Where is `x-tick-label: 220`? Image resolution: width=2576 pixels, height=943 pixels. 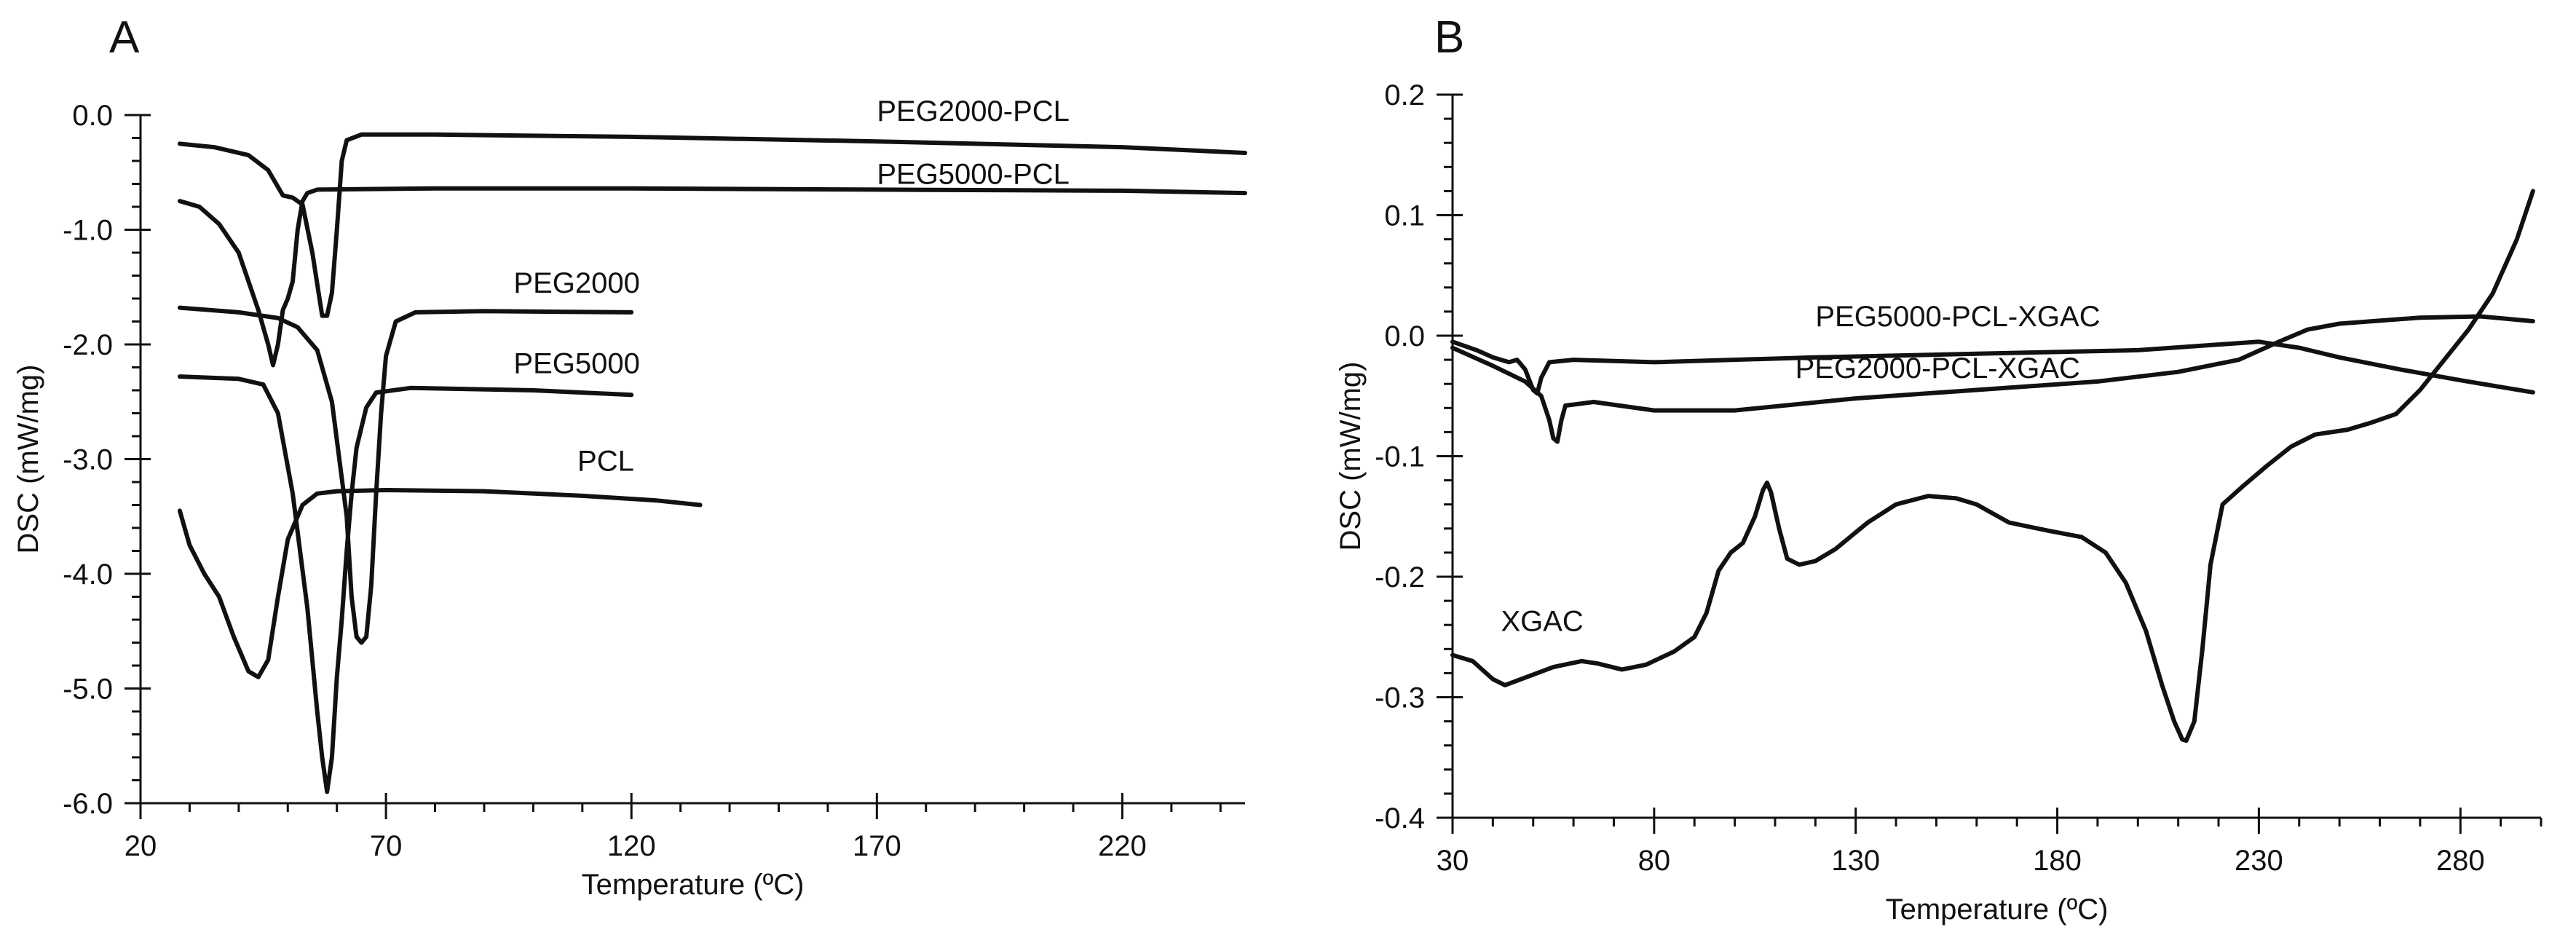 x-tick-label: 220 is located at coordinates (1123, 846).